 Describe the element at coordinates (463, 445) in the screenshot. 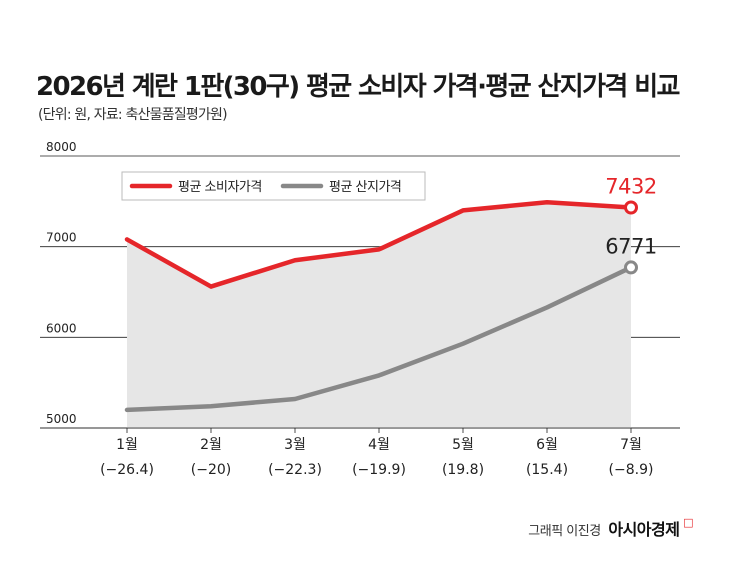

I see `x-tick-label: 5월` at that location.